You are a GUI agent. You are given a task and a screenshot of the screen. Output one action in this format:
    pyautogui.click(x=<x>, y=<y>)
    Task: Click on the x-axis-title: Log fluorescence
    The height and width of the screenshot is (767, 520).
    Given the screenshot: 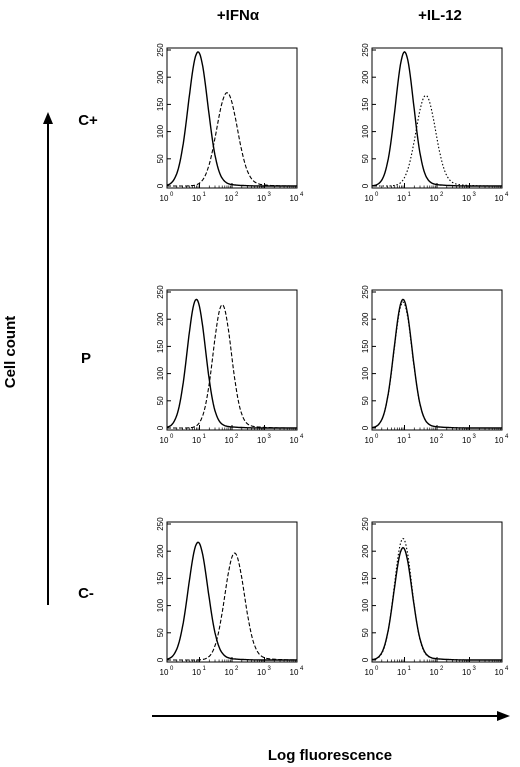 What is the action you would take?
    pyautogui.click(x=330, y=755)
    